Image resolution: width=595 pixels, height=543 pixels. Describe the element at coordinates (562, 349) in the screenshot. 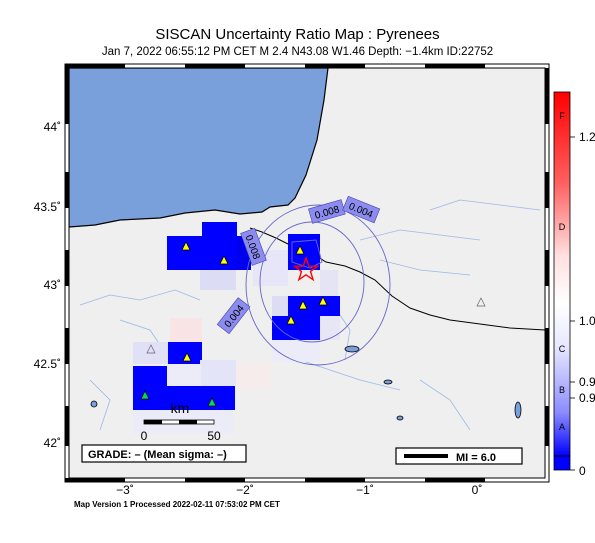

I see `colorbar-grade: C` at that location.